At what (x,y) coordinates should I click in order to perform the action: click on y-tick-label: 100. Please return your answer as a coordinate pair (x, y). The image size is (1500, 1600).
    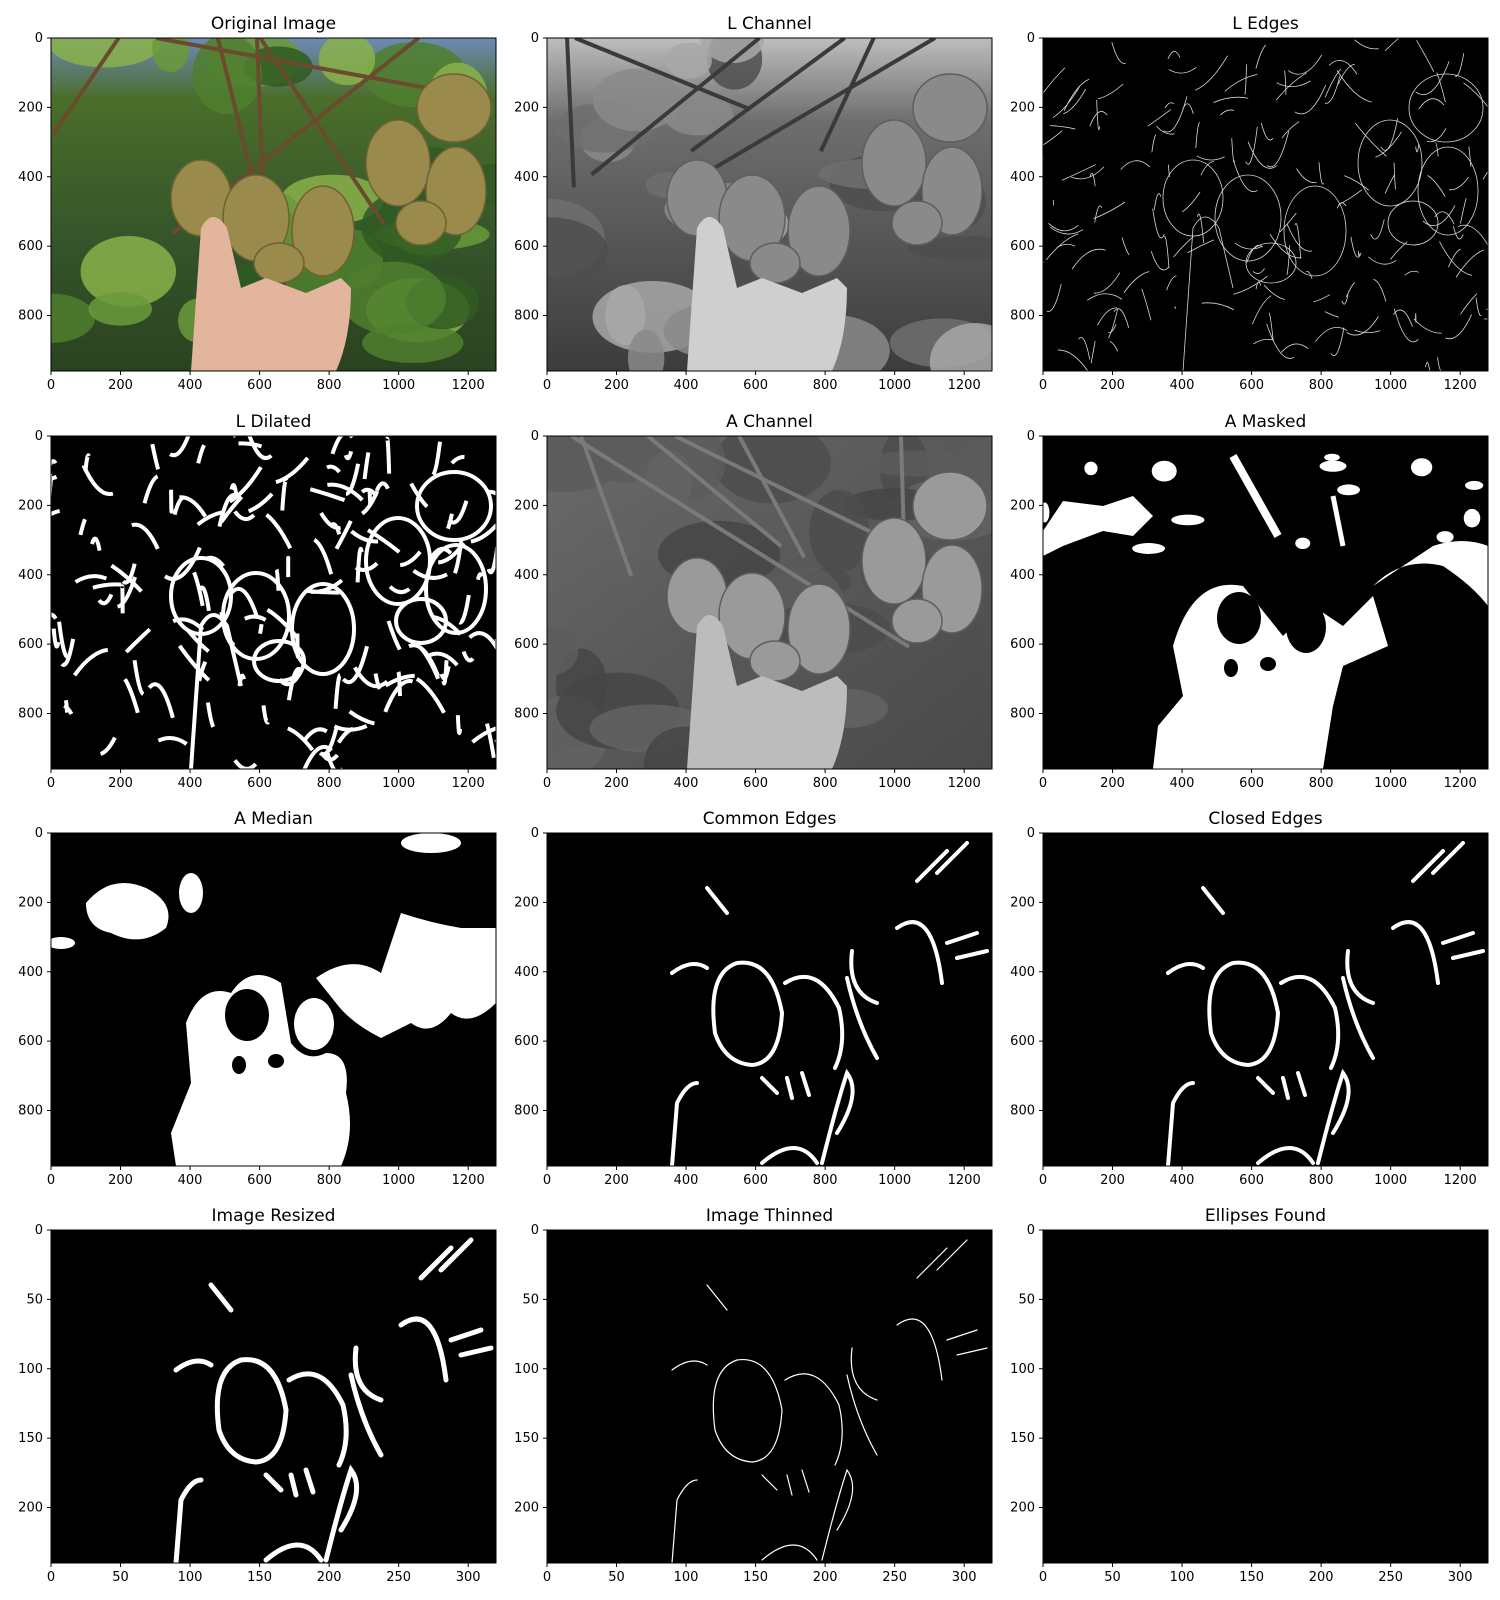
    Looking at the image, I should click on (526, 1369).